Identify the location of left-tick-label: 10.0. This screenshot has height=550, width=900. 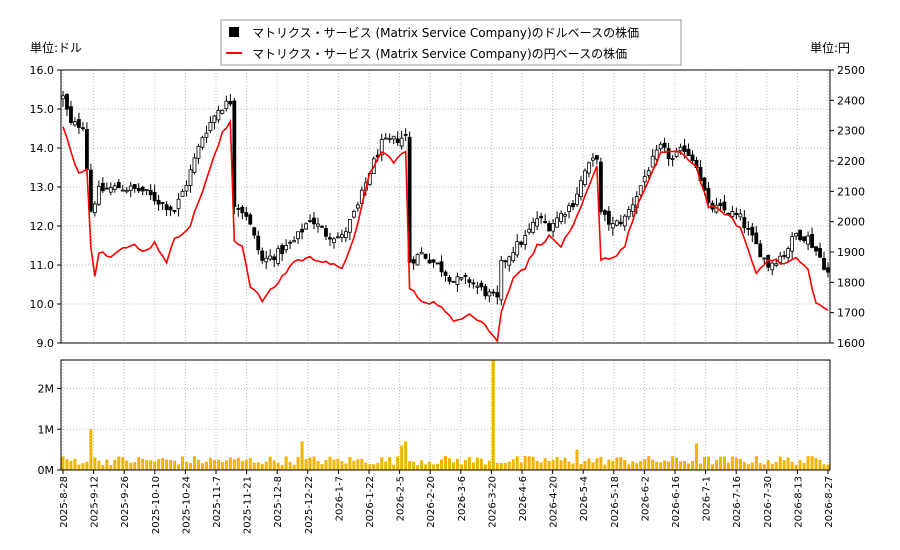
(42, 304).